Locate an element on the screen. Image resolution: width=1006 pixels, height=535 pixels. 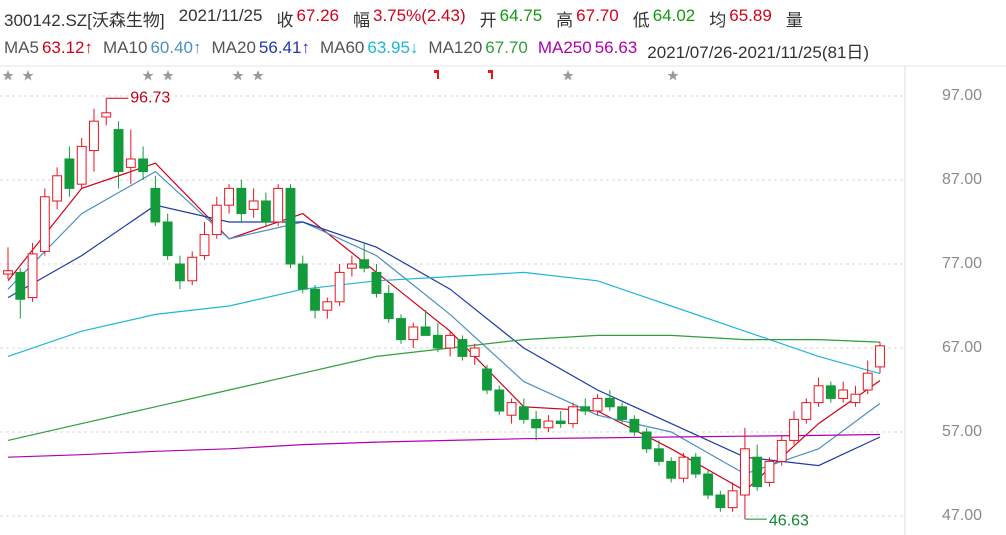
legend-value: 56.41↑ is located at coordinates (284, 47).